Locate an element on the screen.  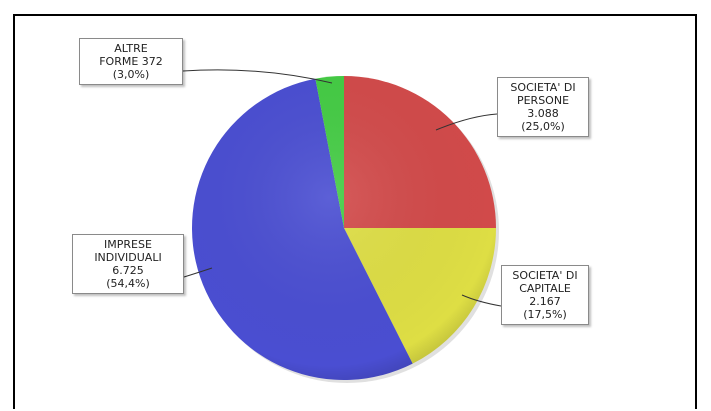
slice-label-altre-forme: ALTRE FORME 372 (3,0%) is located at coordinates (131, 61).